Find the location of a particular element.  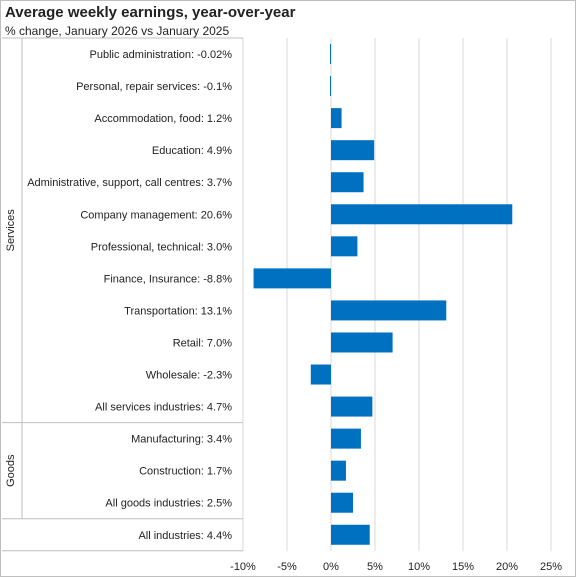

category-label: Manufacturing: 3.4% is located at coordinates (181, 440).